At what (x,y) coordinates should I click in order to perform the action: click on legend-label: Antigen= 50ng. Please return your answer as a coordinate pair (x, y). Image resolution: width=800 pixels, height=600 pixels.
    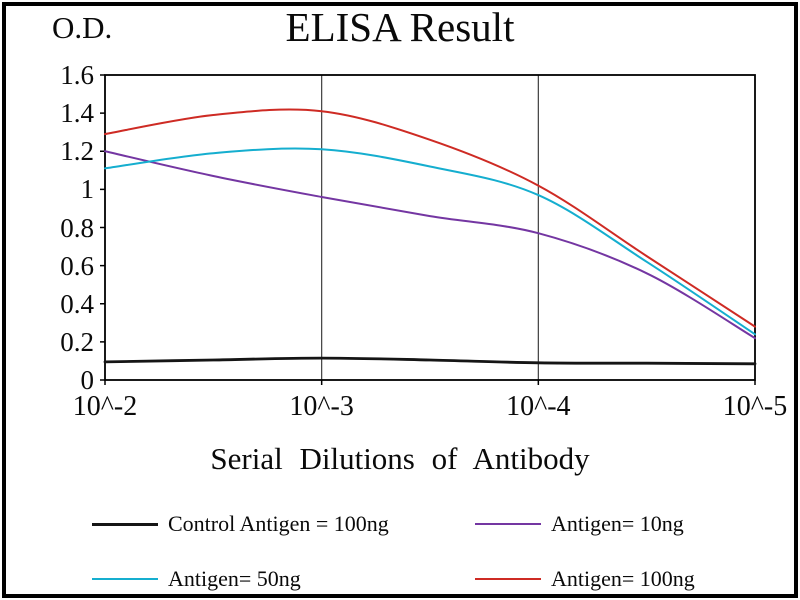
    Looking at the image, I should click on (234, 578).